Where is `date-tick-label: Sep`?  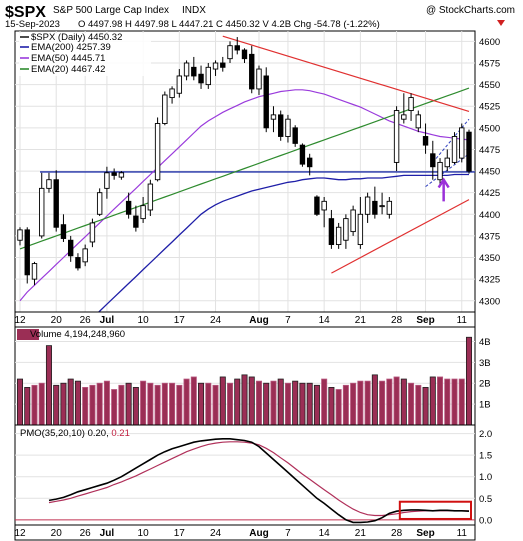
date-tick-label: Sep is located at coordinates (425, 320).